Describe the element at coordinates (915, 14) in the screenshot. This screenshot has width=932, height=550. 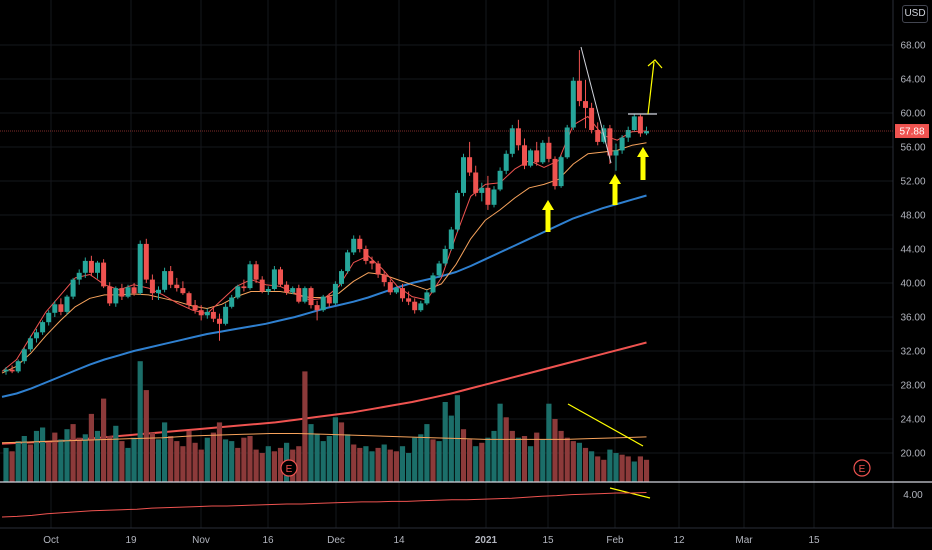
I see `currency-badge: USD` at that location.